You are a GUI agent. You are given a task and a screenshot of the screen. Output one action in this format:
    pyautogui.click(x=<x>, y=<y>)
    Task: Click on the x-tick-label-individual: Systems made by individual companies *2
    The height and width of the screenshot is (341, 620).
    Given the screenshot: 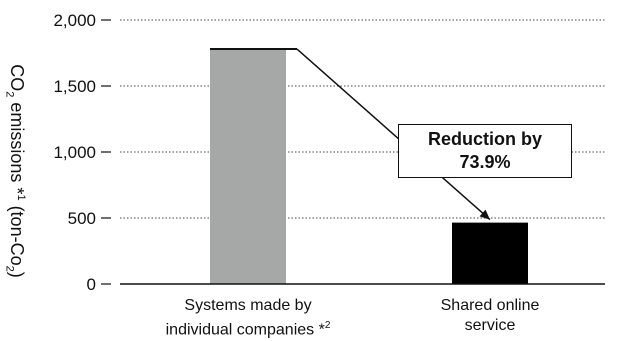 What is the action you would take?
    pyautogui.click(x=248, y=318)
    